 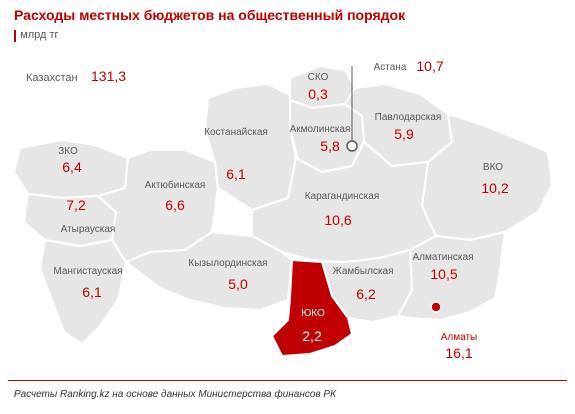 What do you see at coordinates (68, 151) in the screenshot?
I see `zko-name: ЗКО` at bounding box center [68, 151].